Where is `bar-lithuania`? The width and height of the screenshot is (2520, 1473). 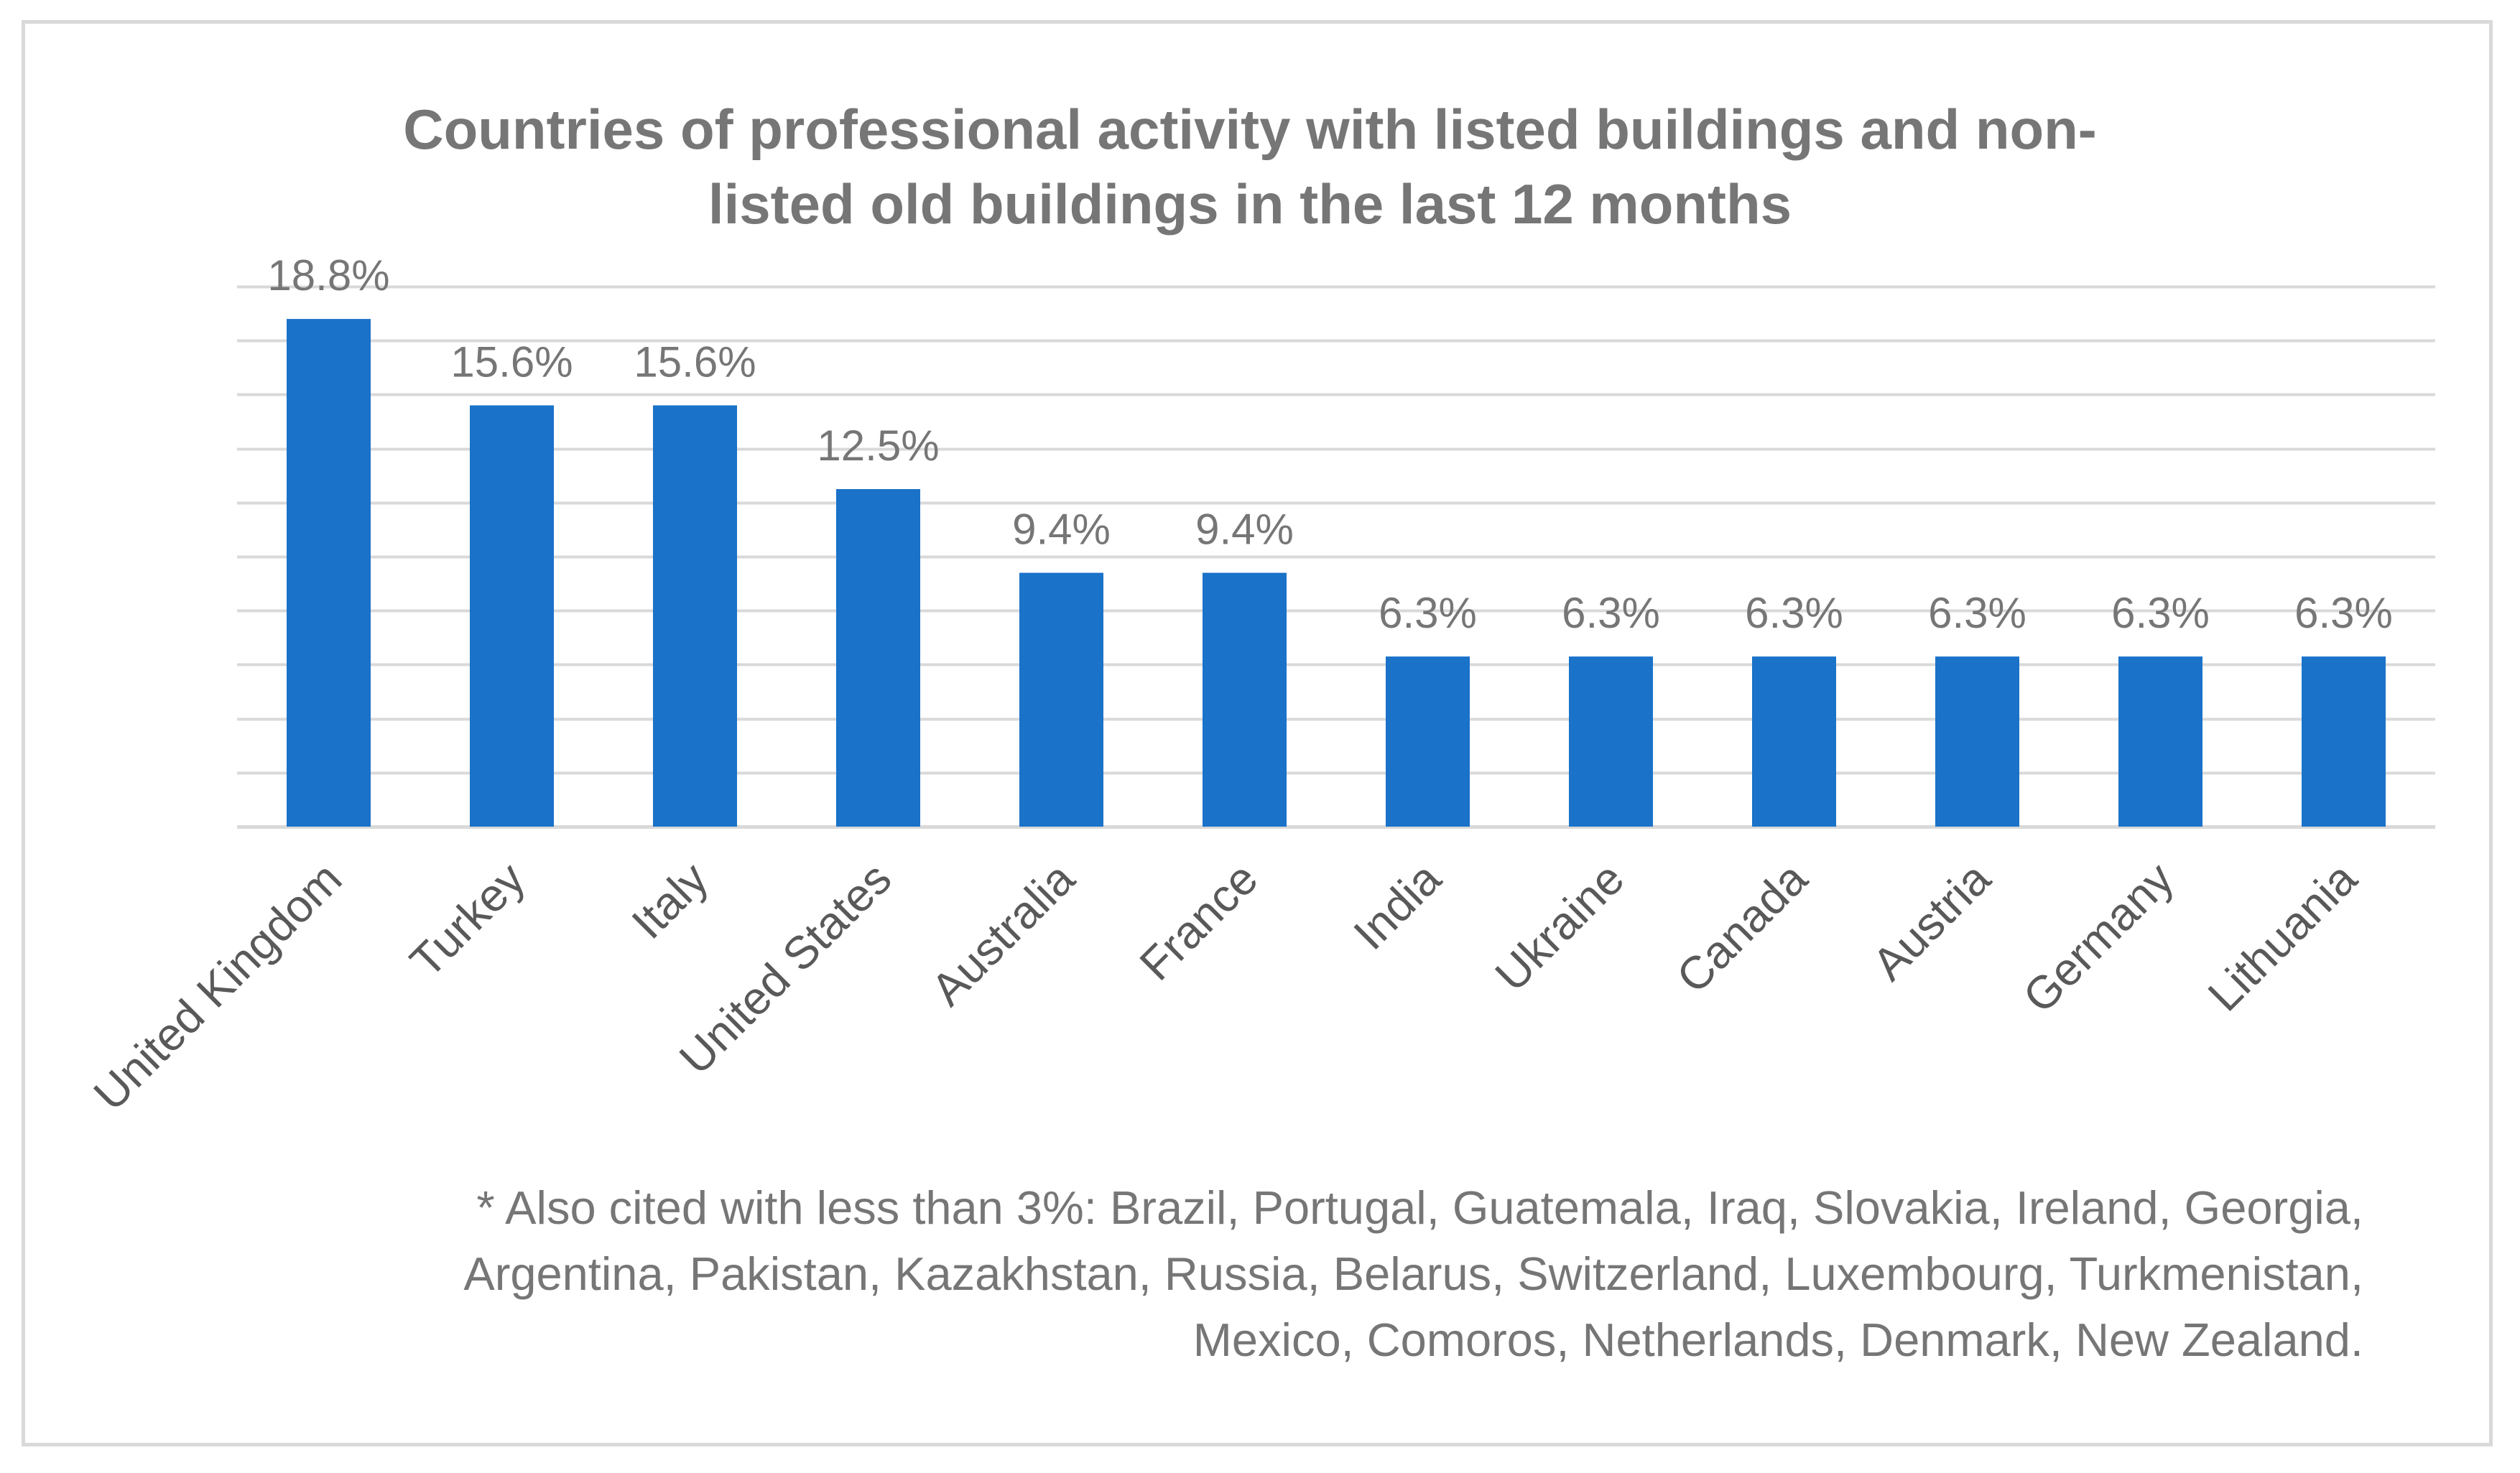
bar-lithuania is located at coordinates (2344, 741).